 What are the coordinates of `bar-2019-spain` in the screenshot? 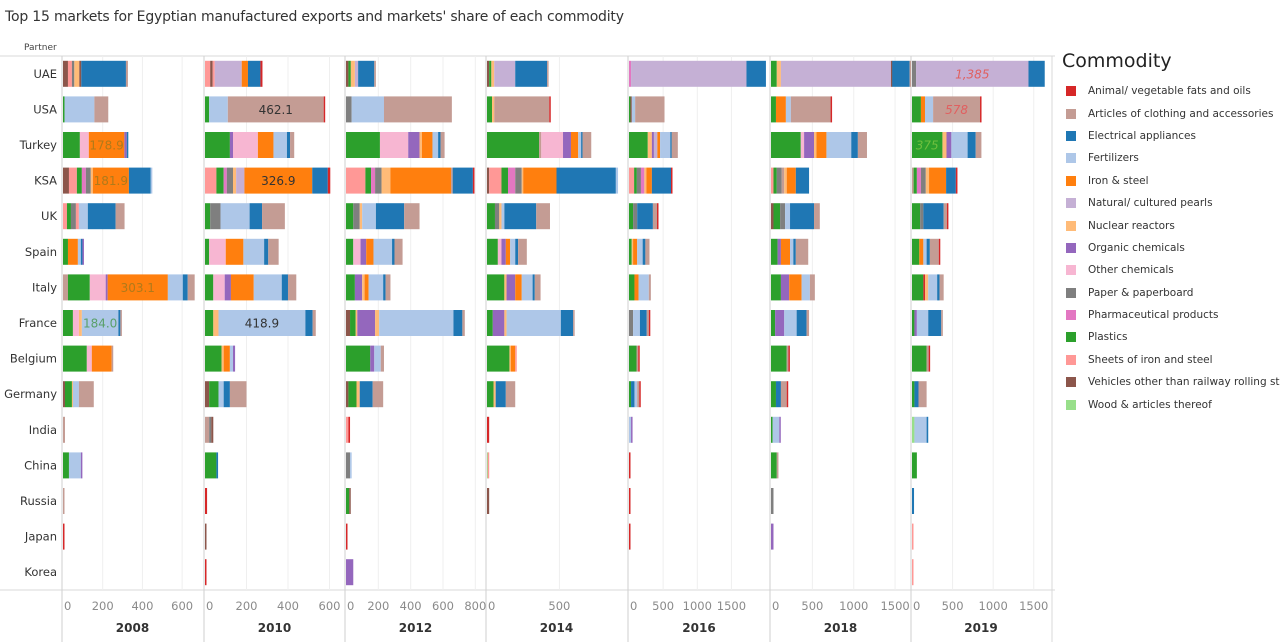 It's located at (926, 251).